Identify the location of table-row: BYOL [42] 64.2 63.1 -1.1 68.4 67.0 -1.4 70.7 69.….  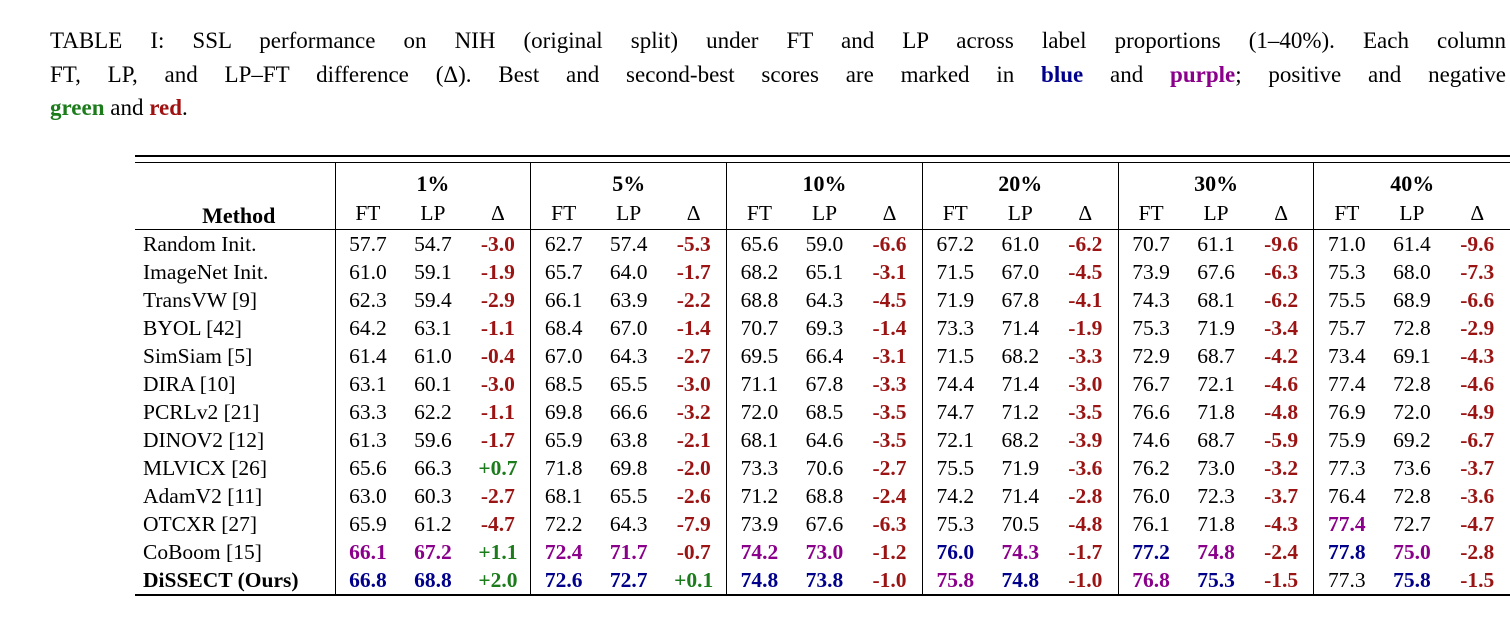
(822, 328).